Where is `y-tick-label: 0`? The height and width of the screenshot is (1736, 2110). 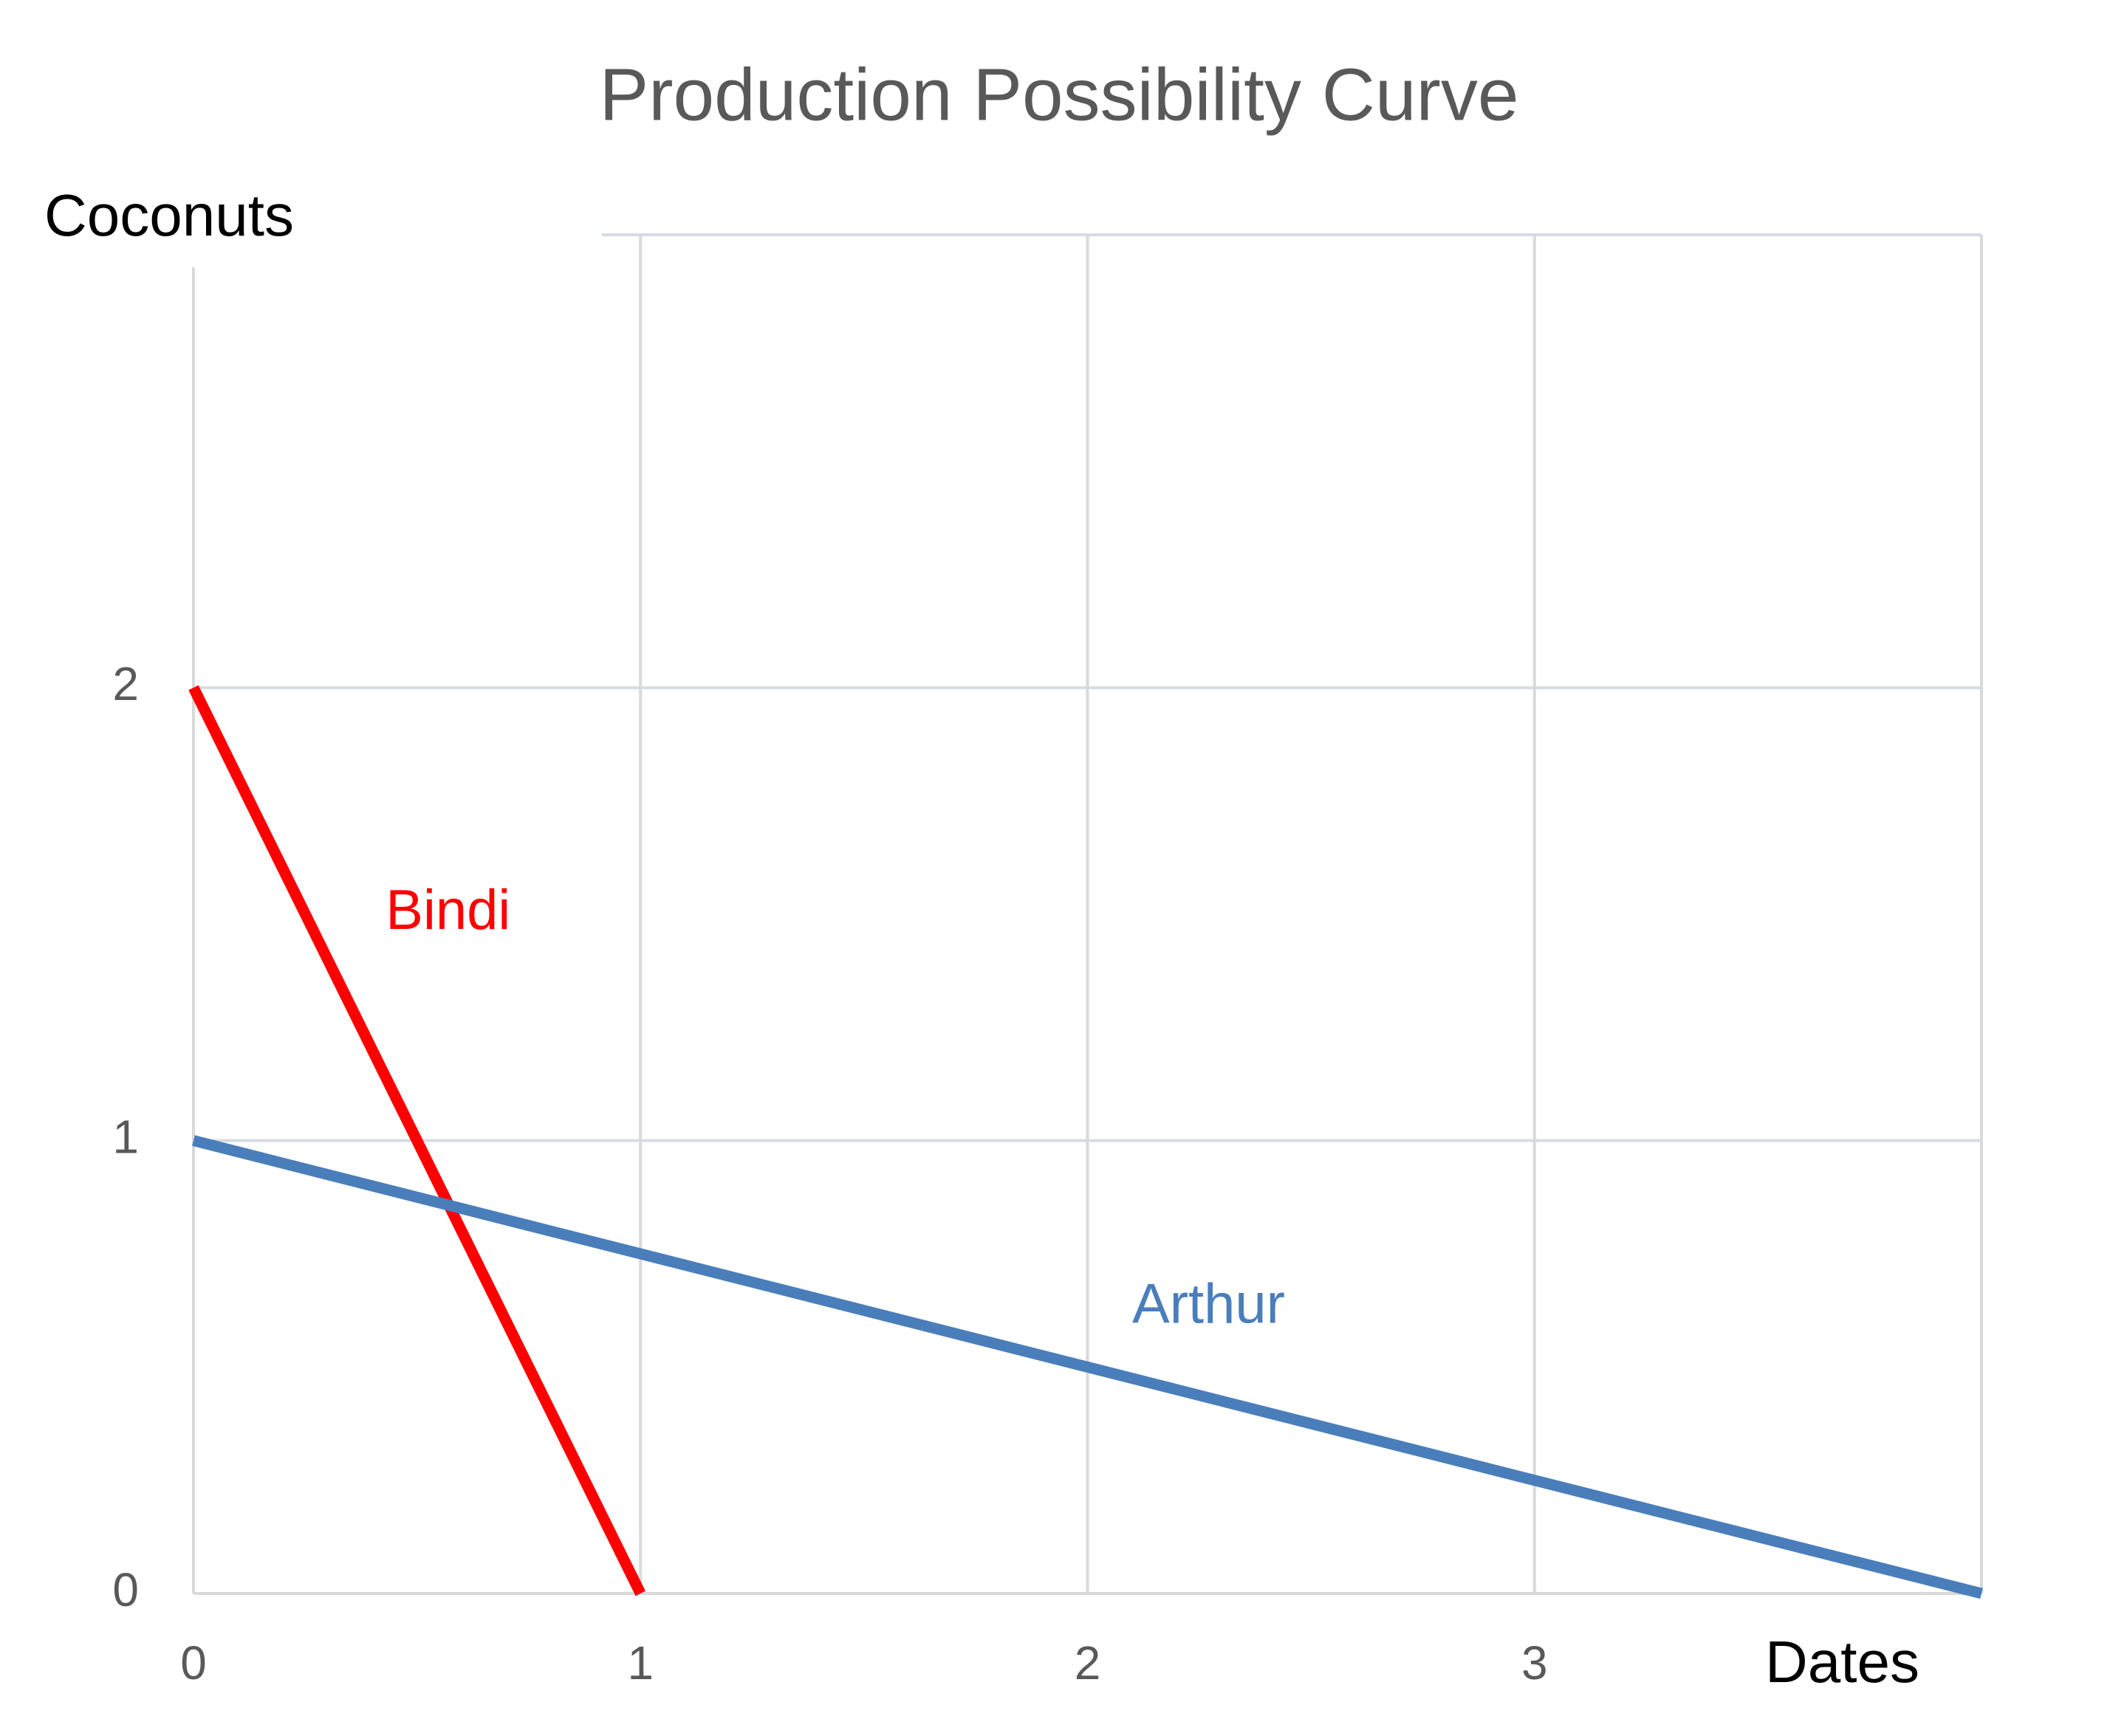 y-tick-label: 0 is located at coordinates (125, 1589).